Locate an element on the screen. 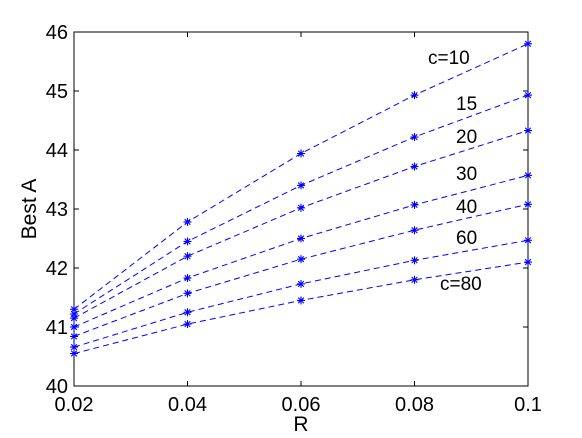  y-tick-label: 42 is located at coordinates (57, 269).